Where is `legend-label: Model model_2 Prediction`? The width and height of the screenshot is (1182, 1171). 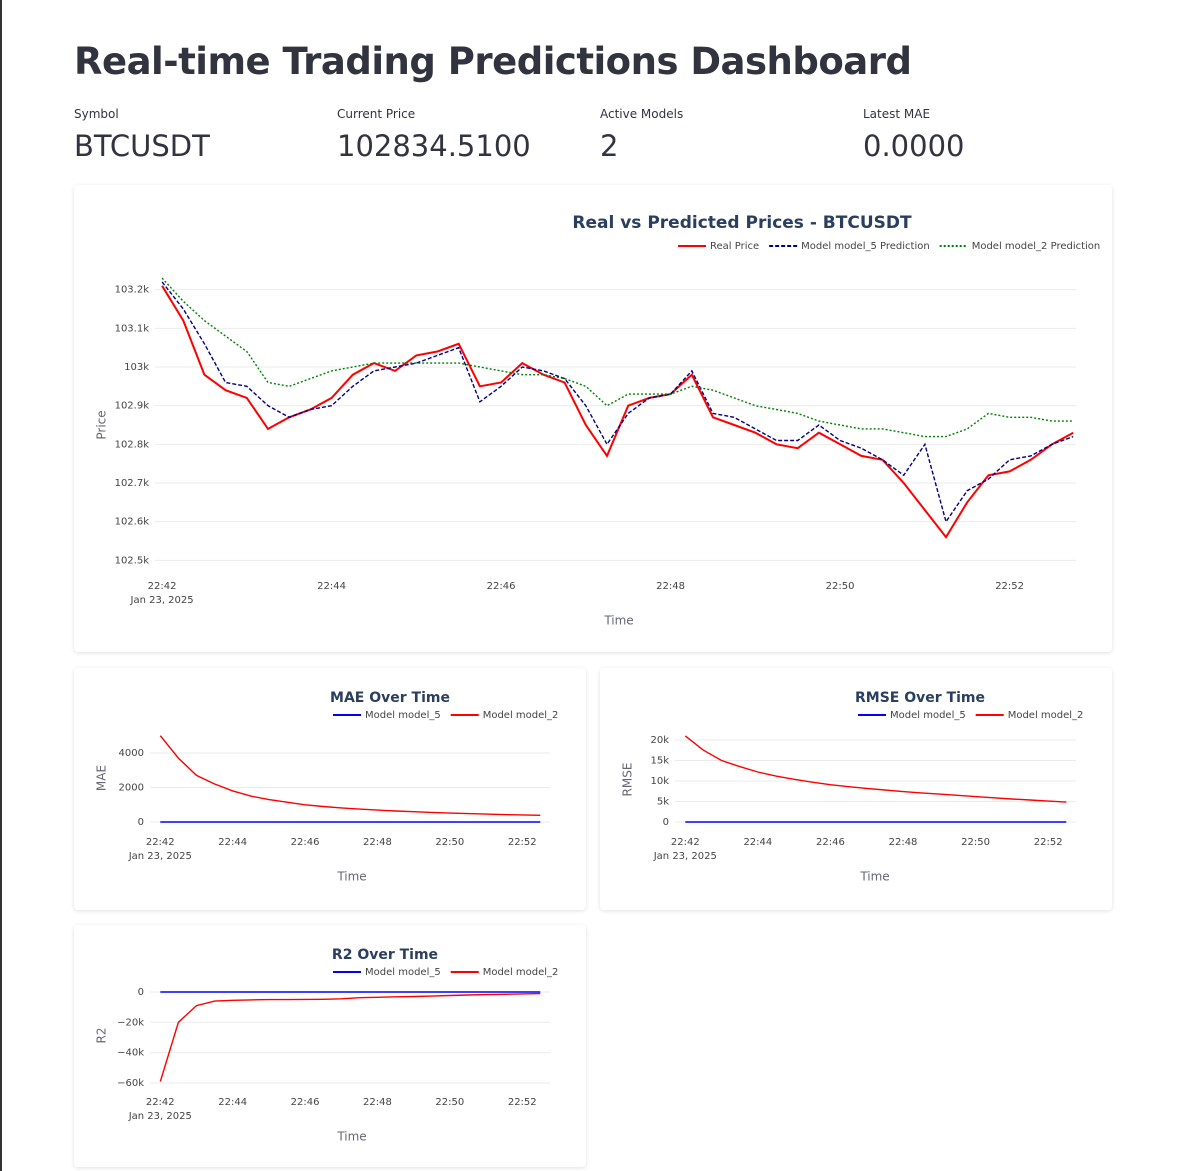
legend-label: Model model_2 Prediction is located at coordinates (1036, 246).